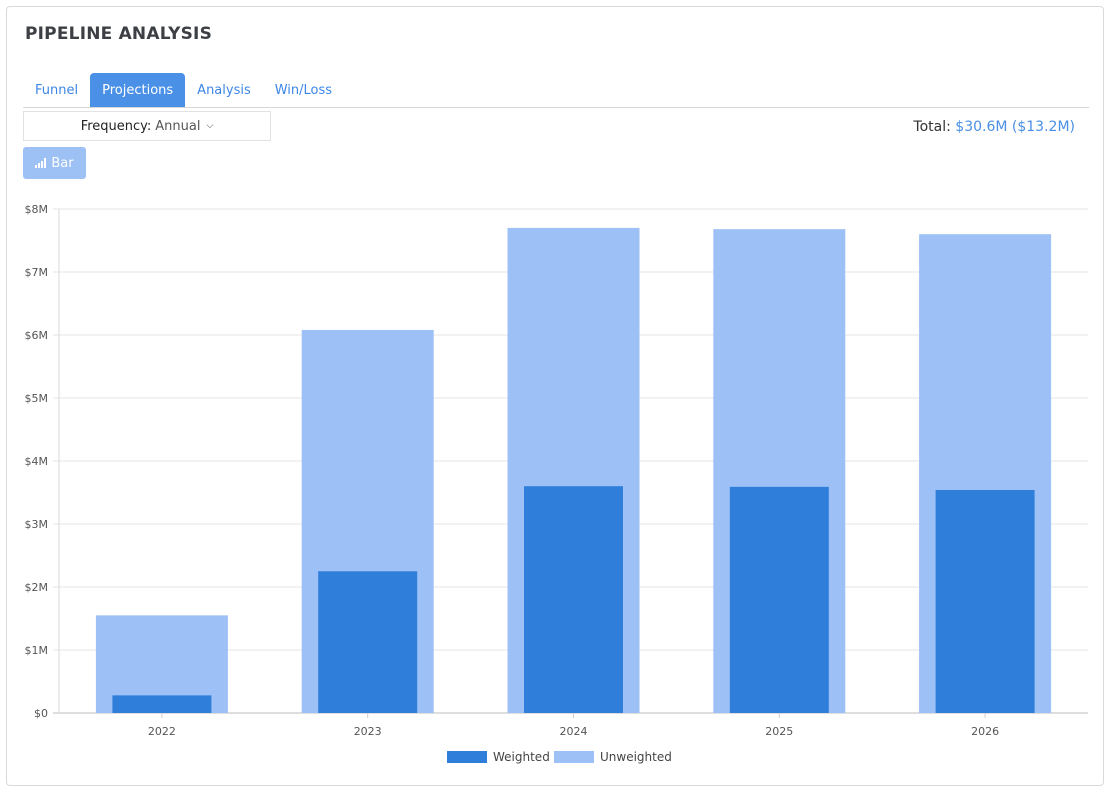  What do you see at coordinates (779, 731) in the screenshot?
I see `x-tick-label: 2025` at bounding box center [779, 731].